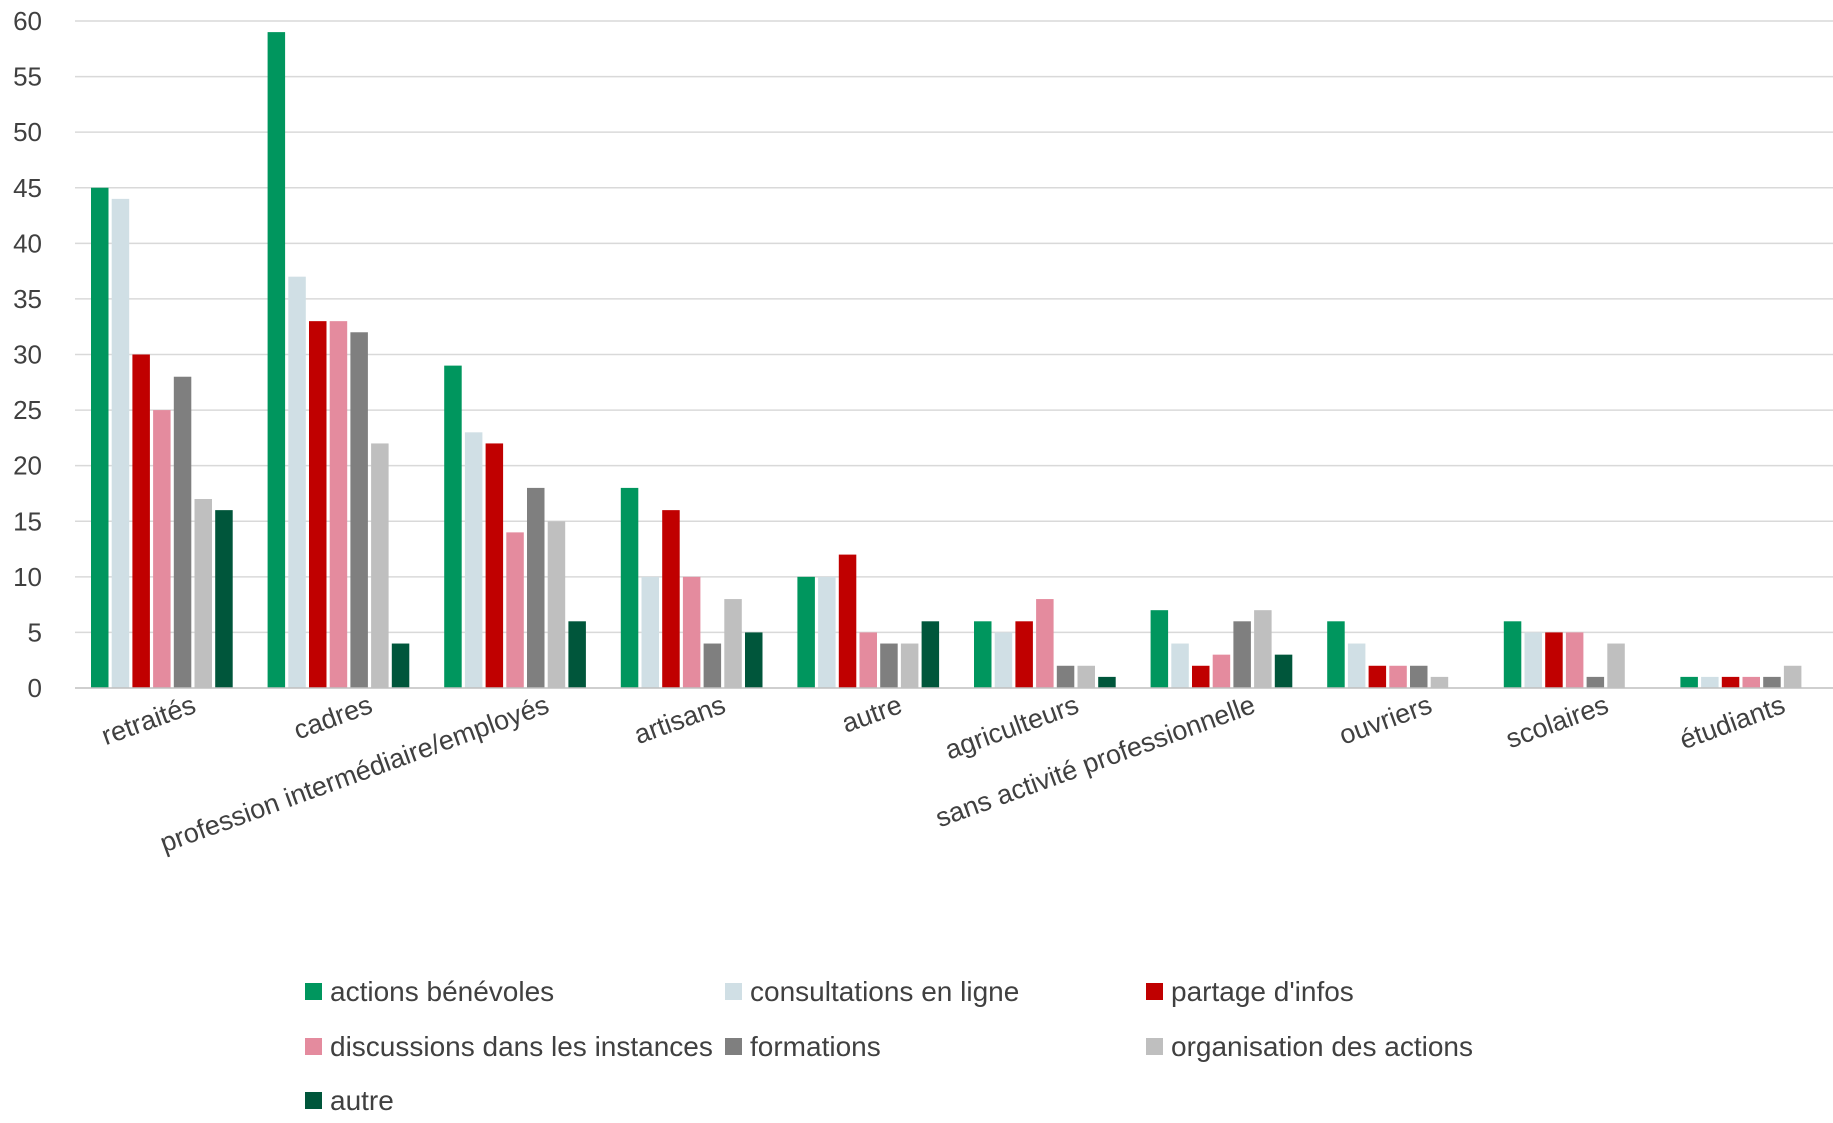 The width and height of the screenshot is (1833, 1123). I want to click on legend-label: consultations en ligne, so click(884, 991).